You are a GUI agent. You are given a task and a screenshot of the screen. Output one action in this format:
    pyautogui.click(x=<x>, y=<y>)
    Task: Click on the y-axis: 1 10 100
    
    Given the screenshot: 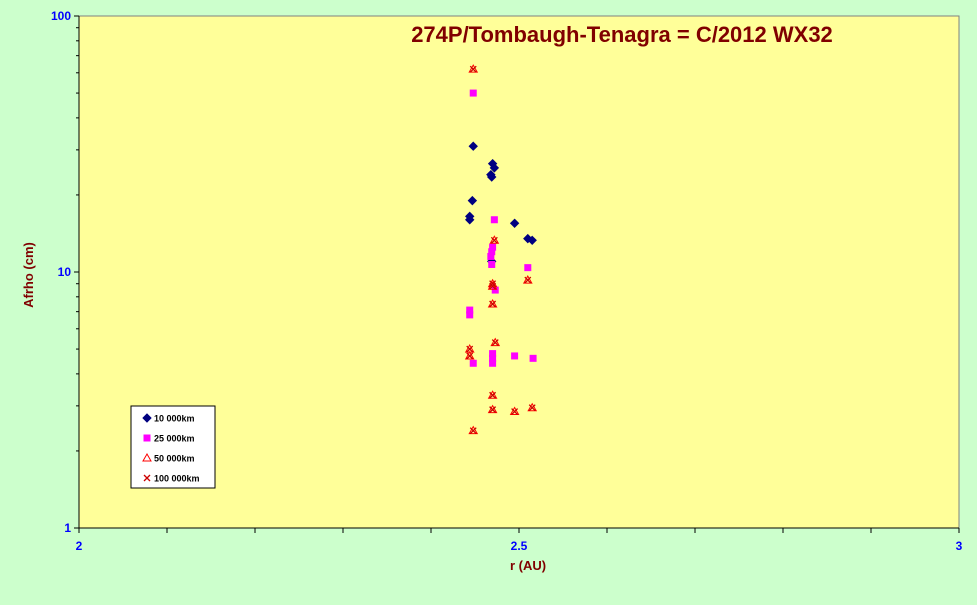 What is the action you would take?
    pyautogui.click(x=65, y=272)
    